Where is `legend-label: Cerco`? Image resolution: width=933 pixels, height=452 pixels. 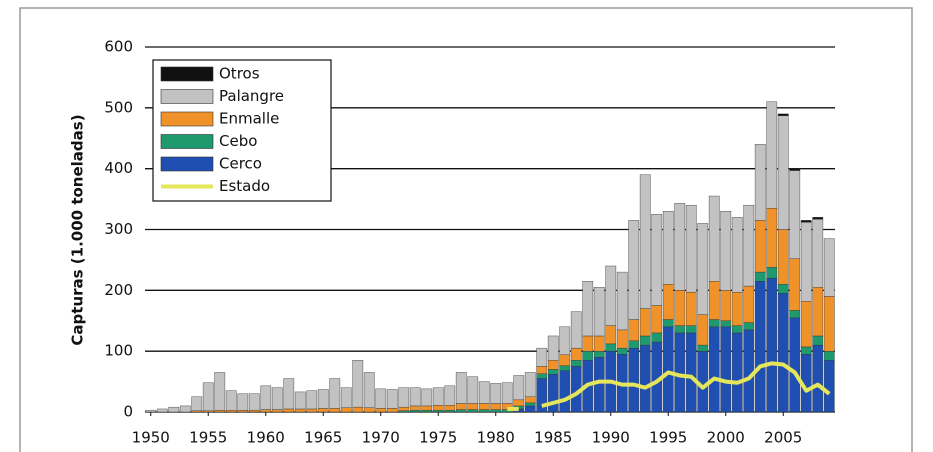
legend-label: Cerco is located at coordinates (240, 164).